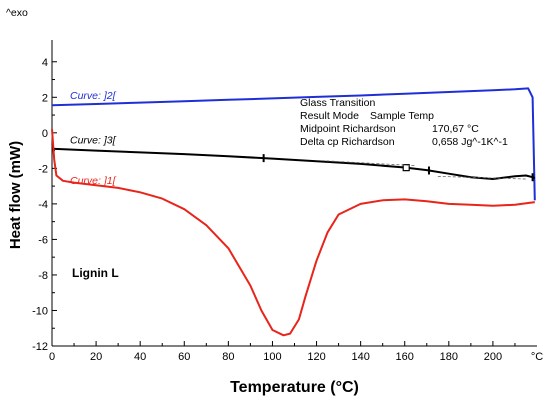  What do you see at coordinates (360, 357) in the screenshot?
I see `x-tick-label: 140` at bounding box center [360, 357].